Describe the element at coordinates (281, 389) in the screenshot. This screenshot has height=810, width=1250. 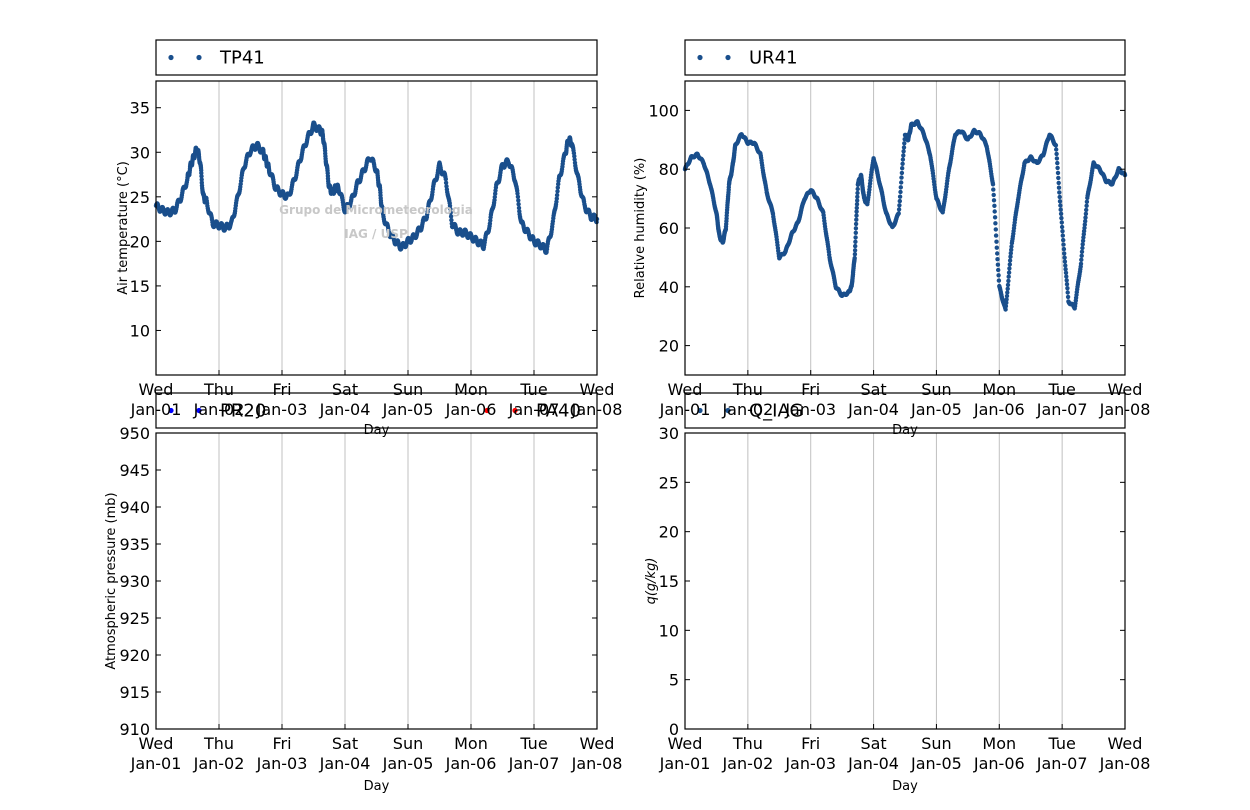
I see `xtick-label-day: Fri` at that location.